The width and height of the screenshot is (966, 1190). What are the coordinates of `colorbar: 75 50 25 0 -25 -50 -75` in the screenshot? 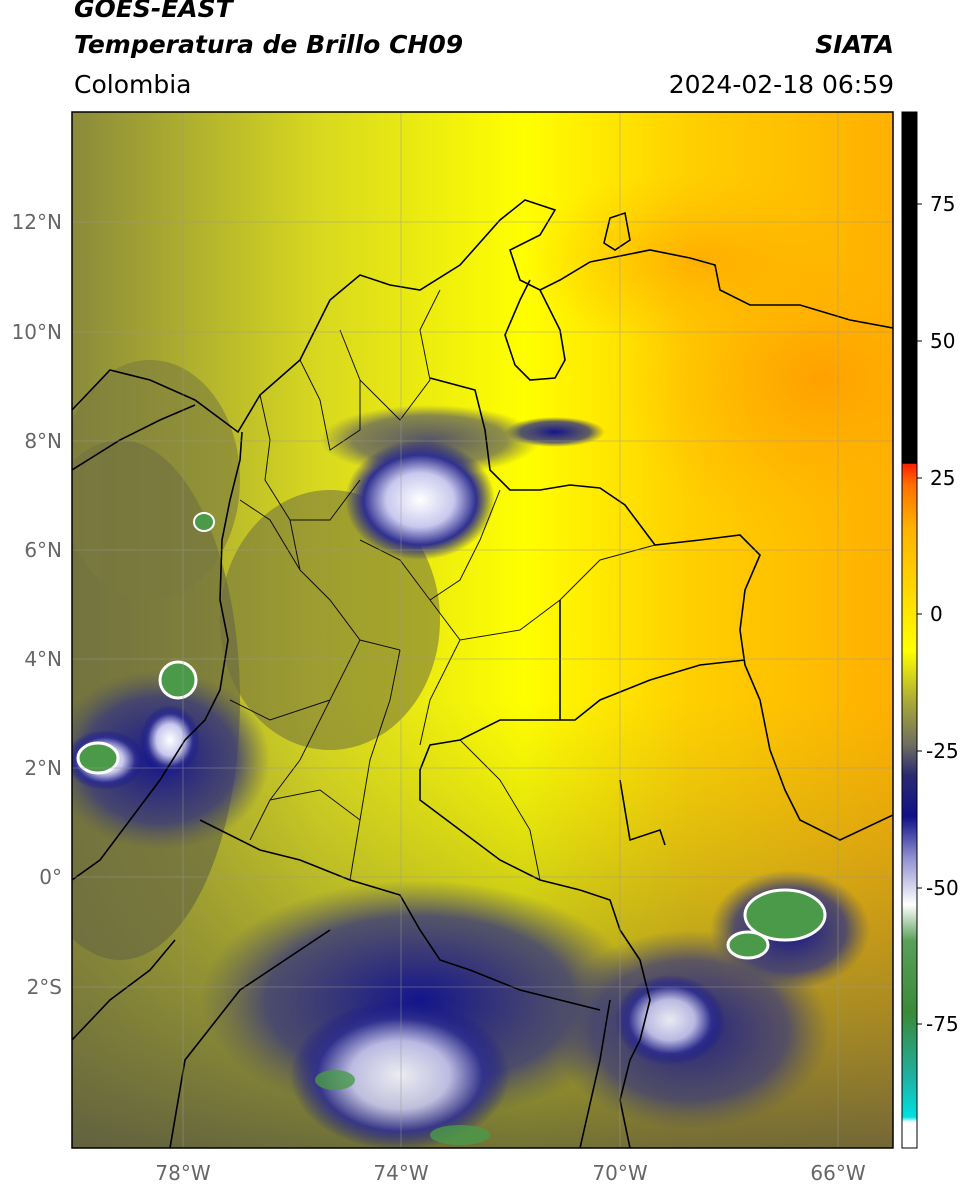 It's located at (930, 630).